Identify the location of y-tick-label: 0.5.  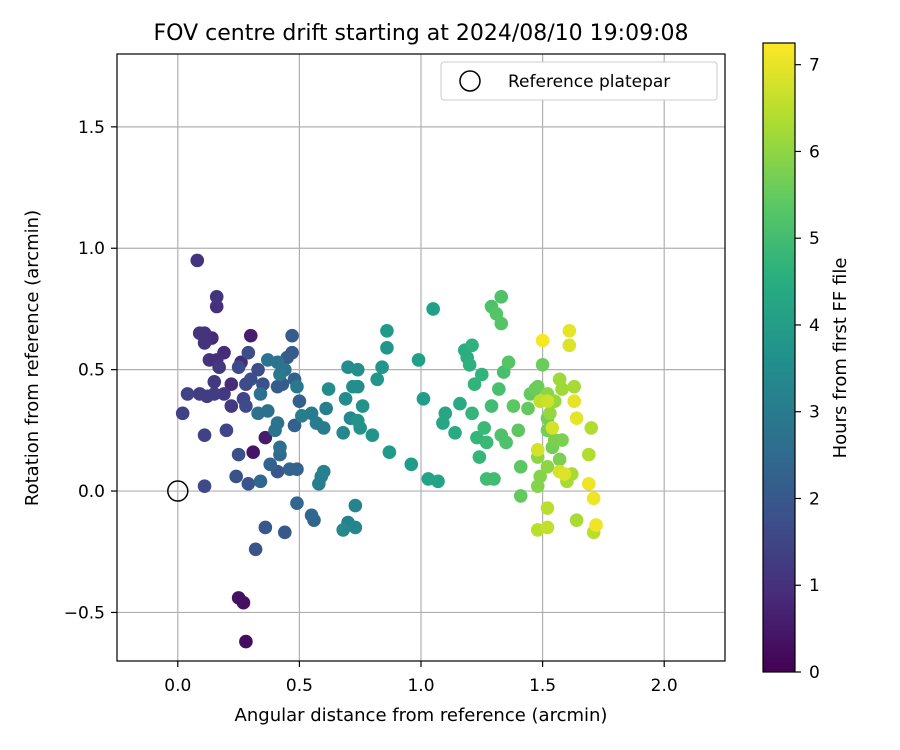
(91, 371).